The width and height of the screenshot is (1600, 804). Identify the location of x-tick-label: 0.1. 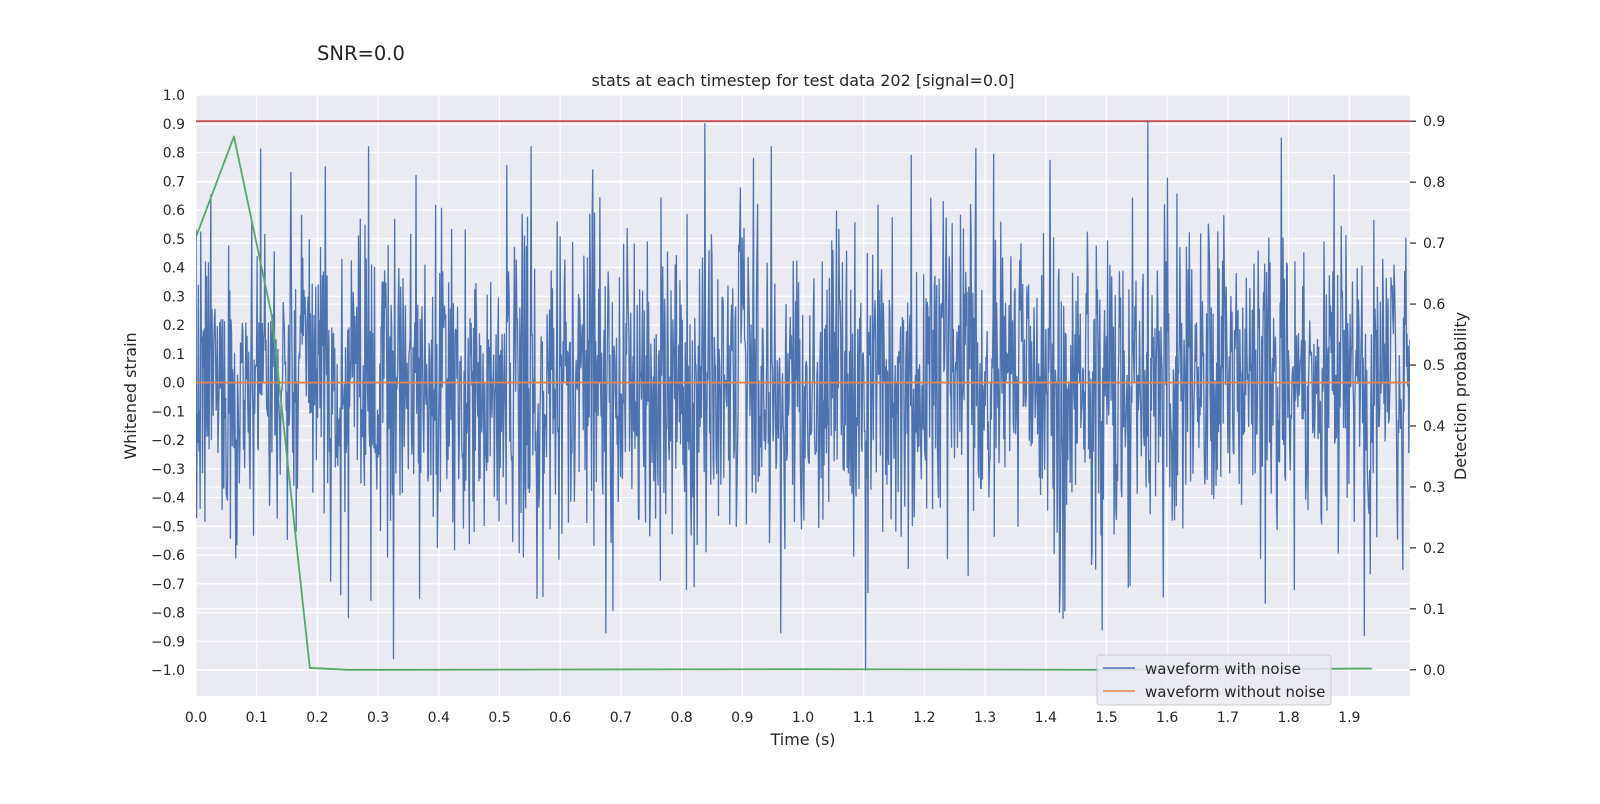
(257, 718).